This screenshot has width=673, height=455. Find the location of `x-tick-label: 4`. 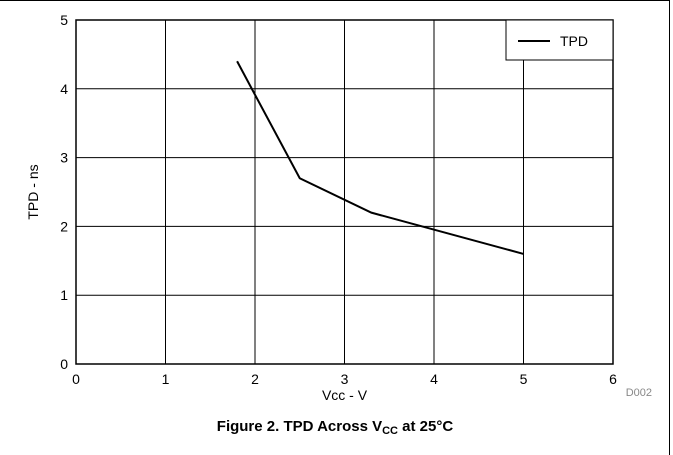

x-tick-label: 4 is located at coordinates (434, 379).